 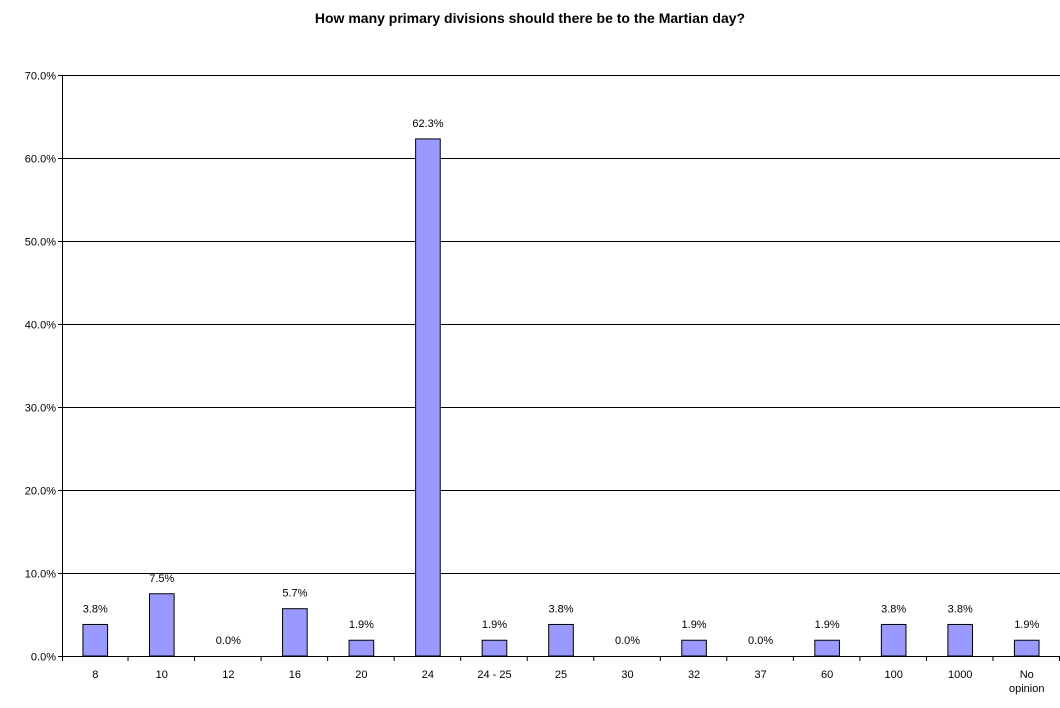 I want to click on x-tick-label: 8, so click(x=95, y=675).